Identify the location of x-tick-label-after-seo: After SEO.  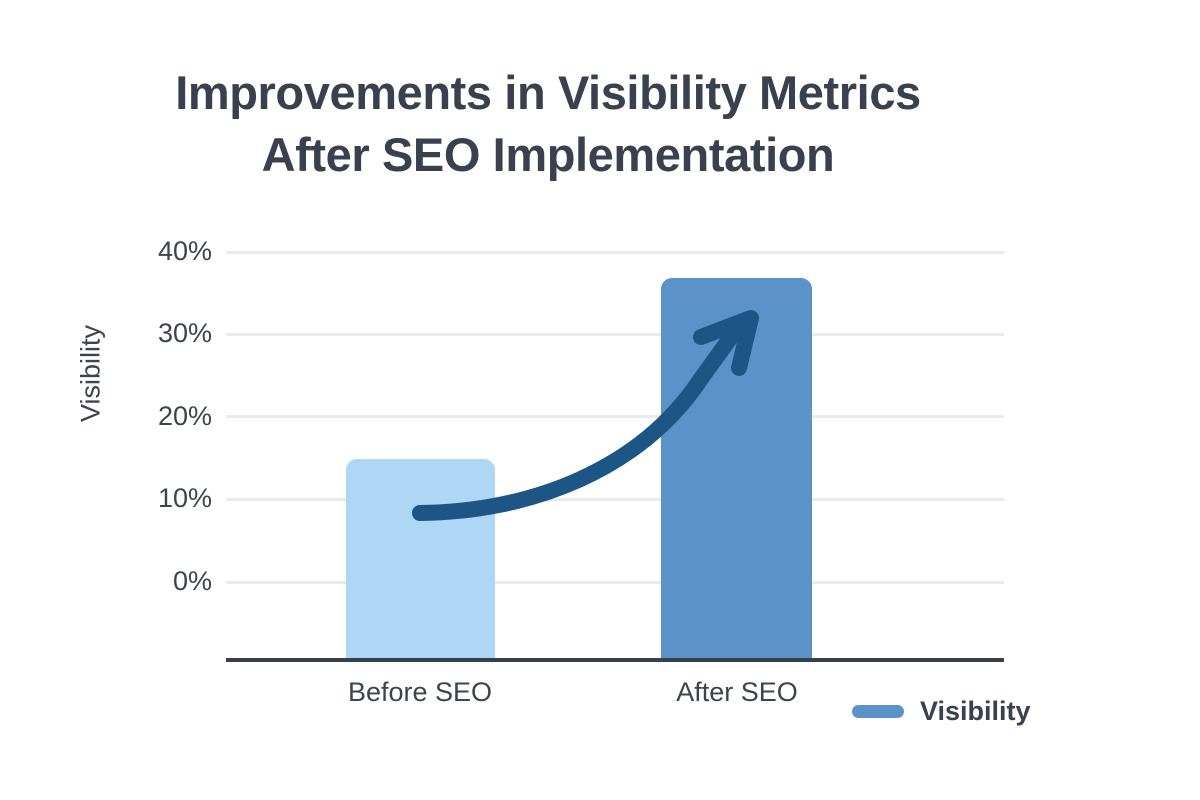
(737, 692).